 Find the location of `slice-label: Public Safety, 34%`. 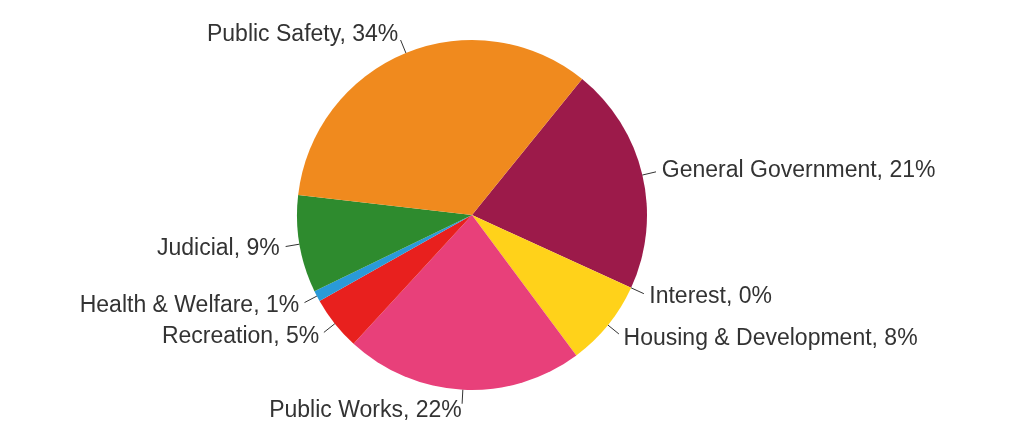

slice-label: Public Safety, 34% is located at coordinates (302, 33).